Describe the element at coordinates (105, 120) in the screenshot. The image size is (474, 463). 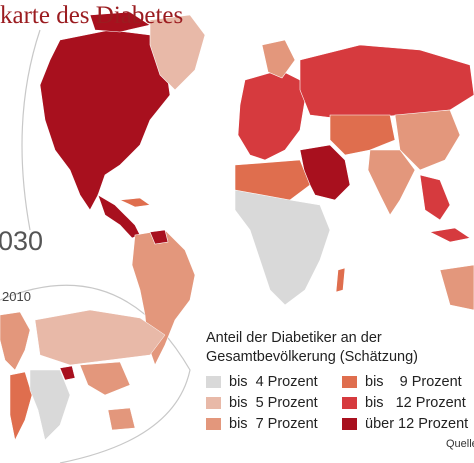
I see `north-america` at that location.